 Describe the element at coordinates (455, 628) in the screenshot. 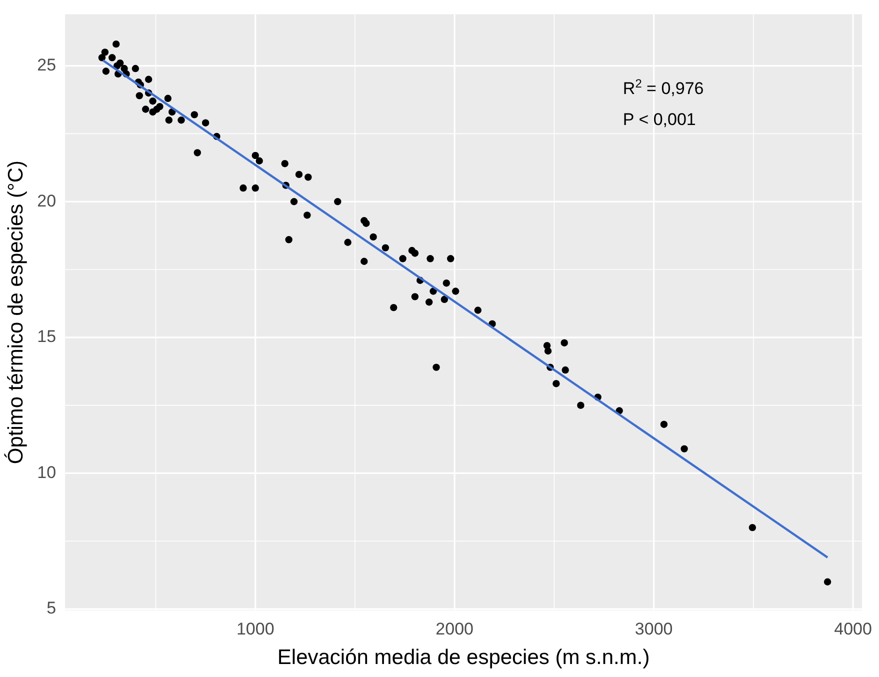

I see `x-tick-label: 2000` at that location.